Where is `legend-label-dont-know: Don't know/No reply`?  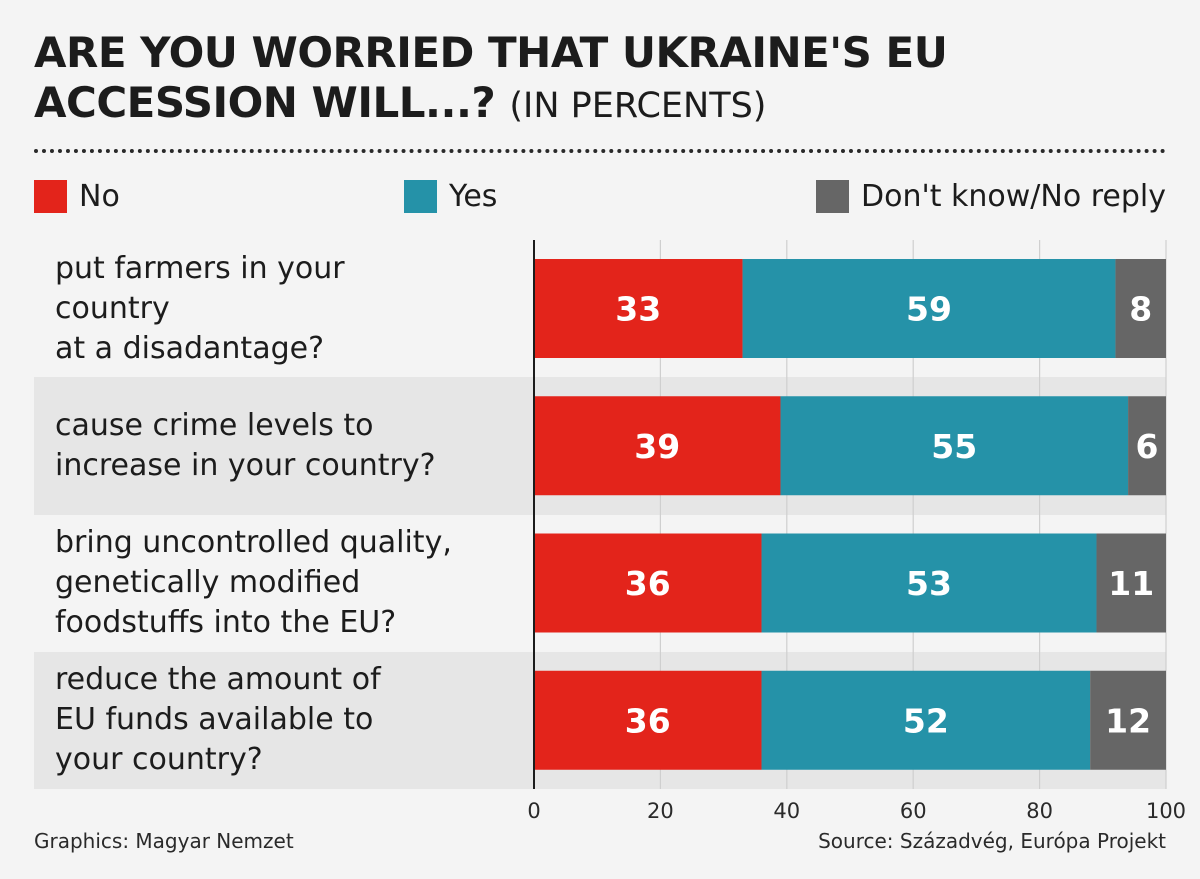 legend-label-dont-know: Don't know/No reply is located at coordinates (1013, 196).